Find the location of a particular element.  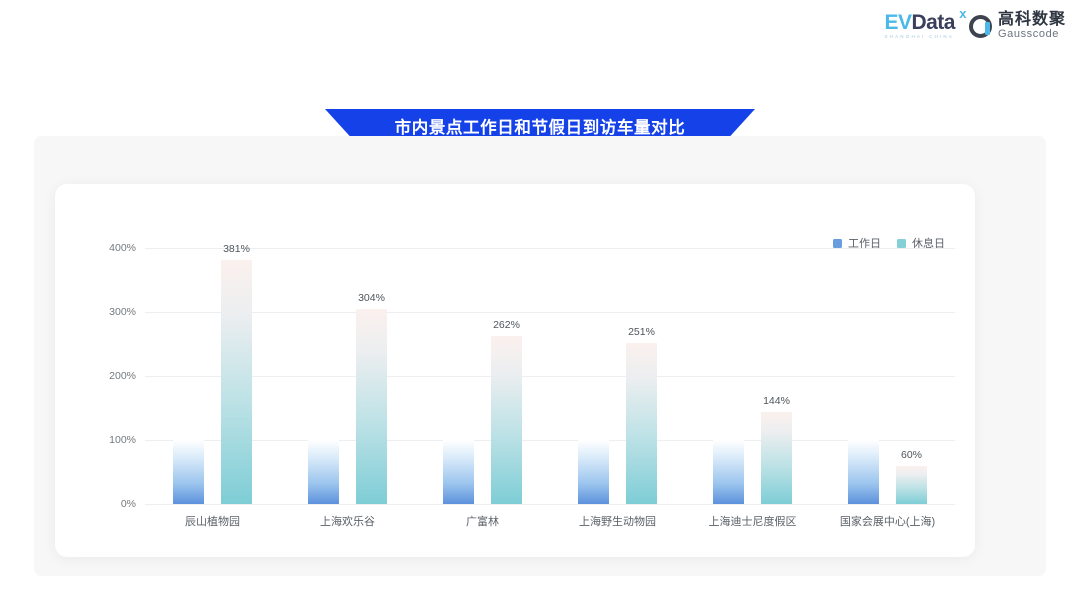

gausscode-circle-icon is located at coordinates (980, 26).